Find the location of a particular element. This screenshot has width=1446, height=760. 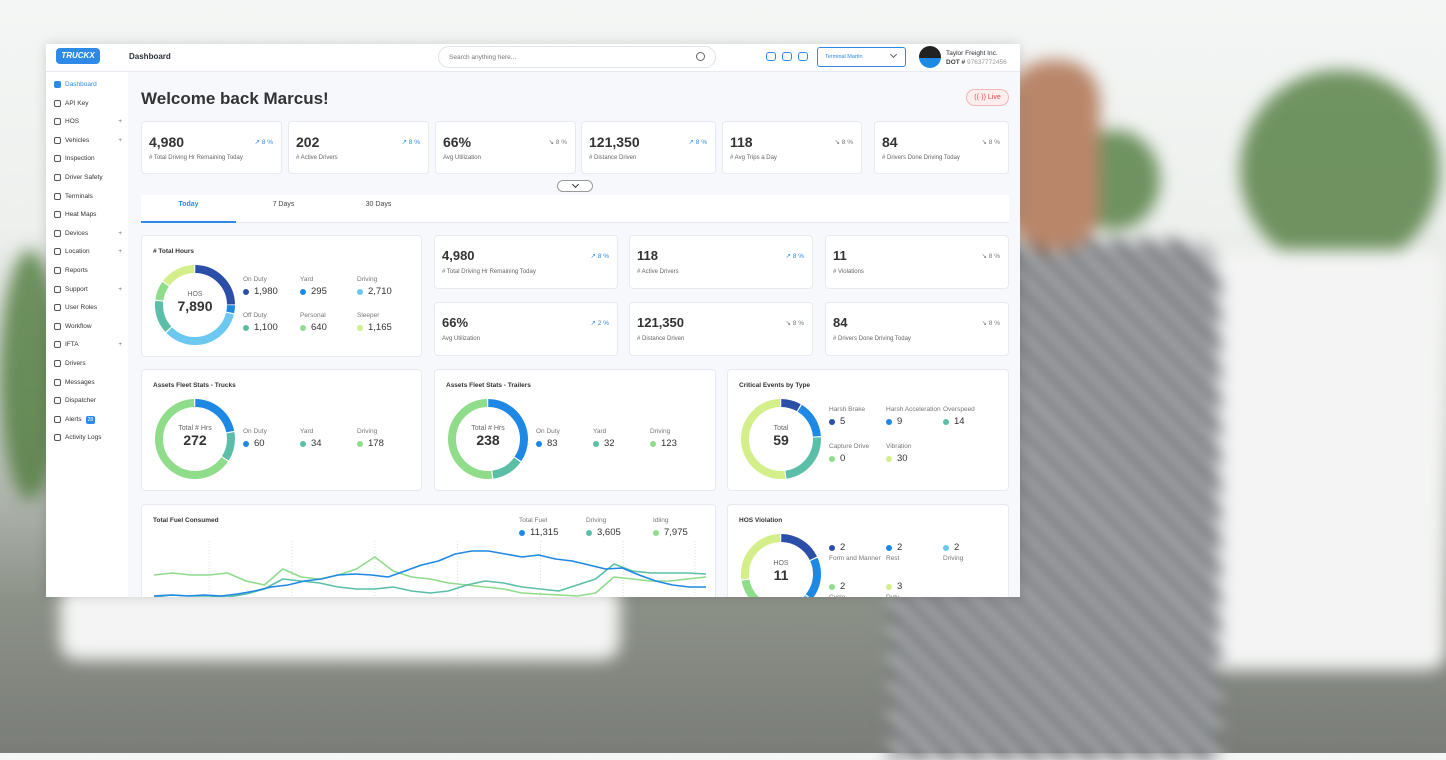

truckx-logo: TRUCKX is located at coordinates (78, 56).